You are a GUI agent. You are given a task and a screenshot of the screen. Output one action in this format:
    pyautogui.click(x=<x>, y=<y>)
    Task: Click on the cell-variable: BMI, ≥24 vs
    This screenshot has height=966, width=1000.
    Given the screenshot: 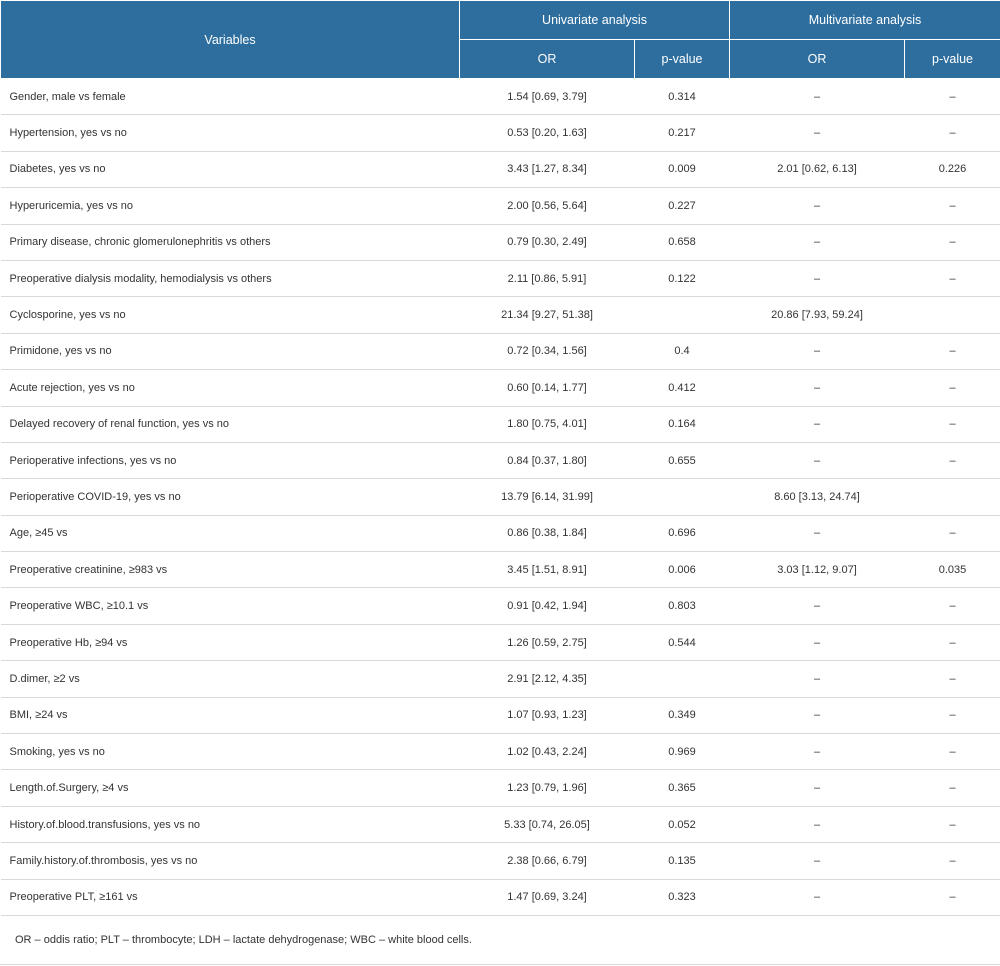 What is the action you would take?
    pyautogui.click(x=230, y=716)
    